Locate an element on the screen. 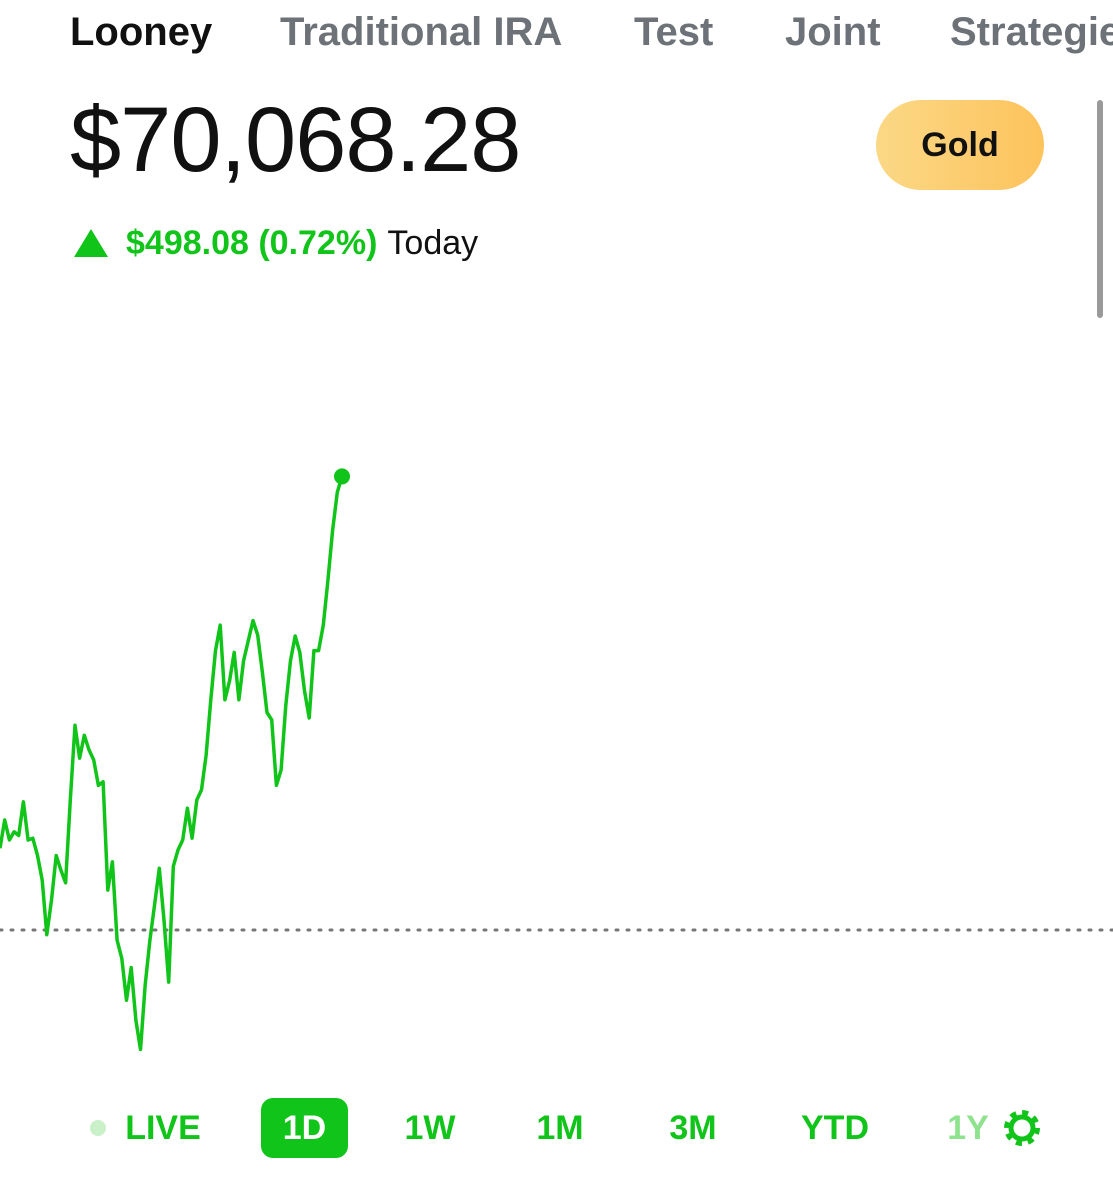 This screenshot has height=1200, width=1113. live-dot is located at coordinates (98, 1128).